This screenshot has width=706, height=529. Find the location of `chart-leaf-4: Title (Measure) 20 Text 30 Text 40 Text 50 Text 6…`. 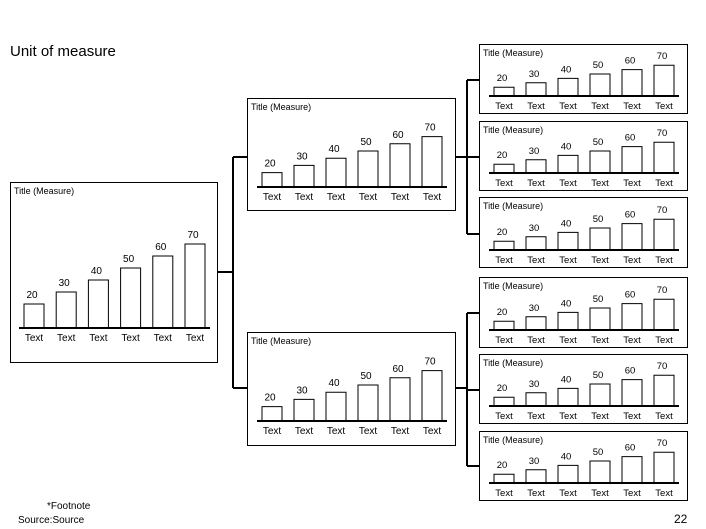

chart-leaf-4: Title (Measure) 20 Text 30 Text 40 Text 50 Text 6… is located at coordinates (583, 312).